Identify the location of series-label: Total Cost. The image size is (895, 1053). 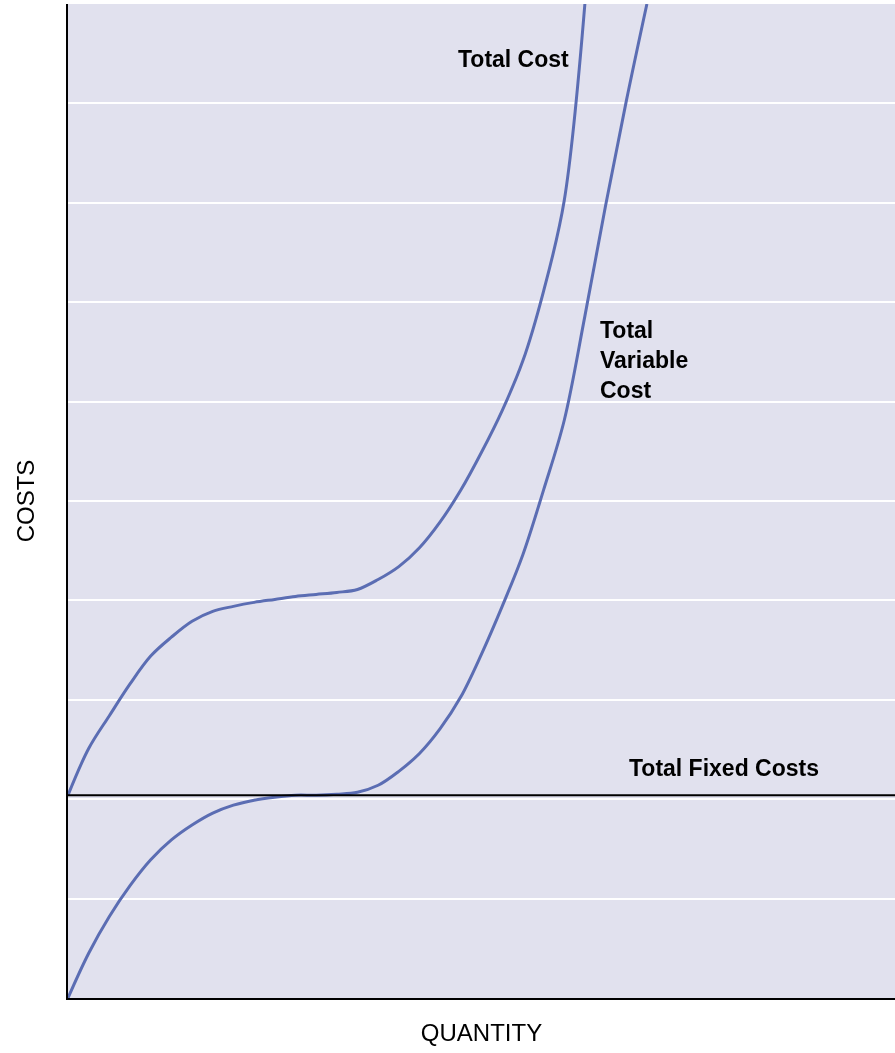
(514, 59).